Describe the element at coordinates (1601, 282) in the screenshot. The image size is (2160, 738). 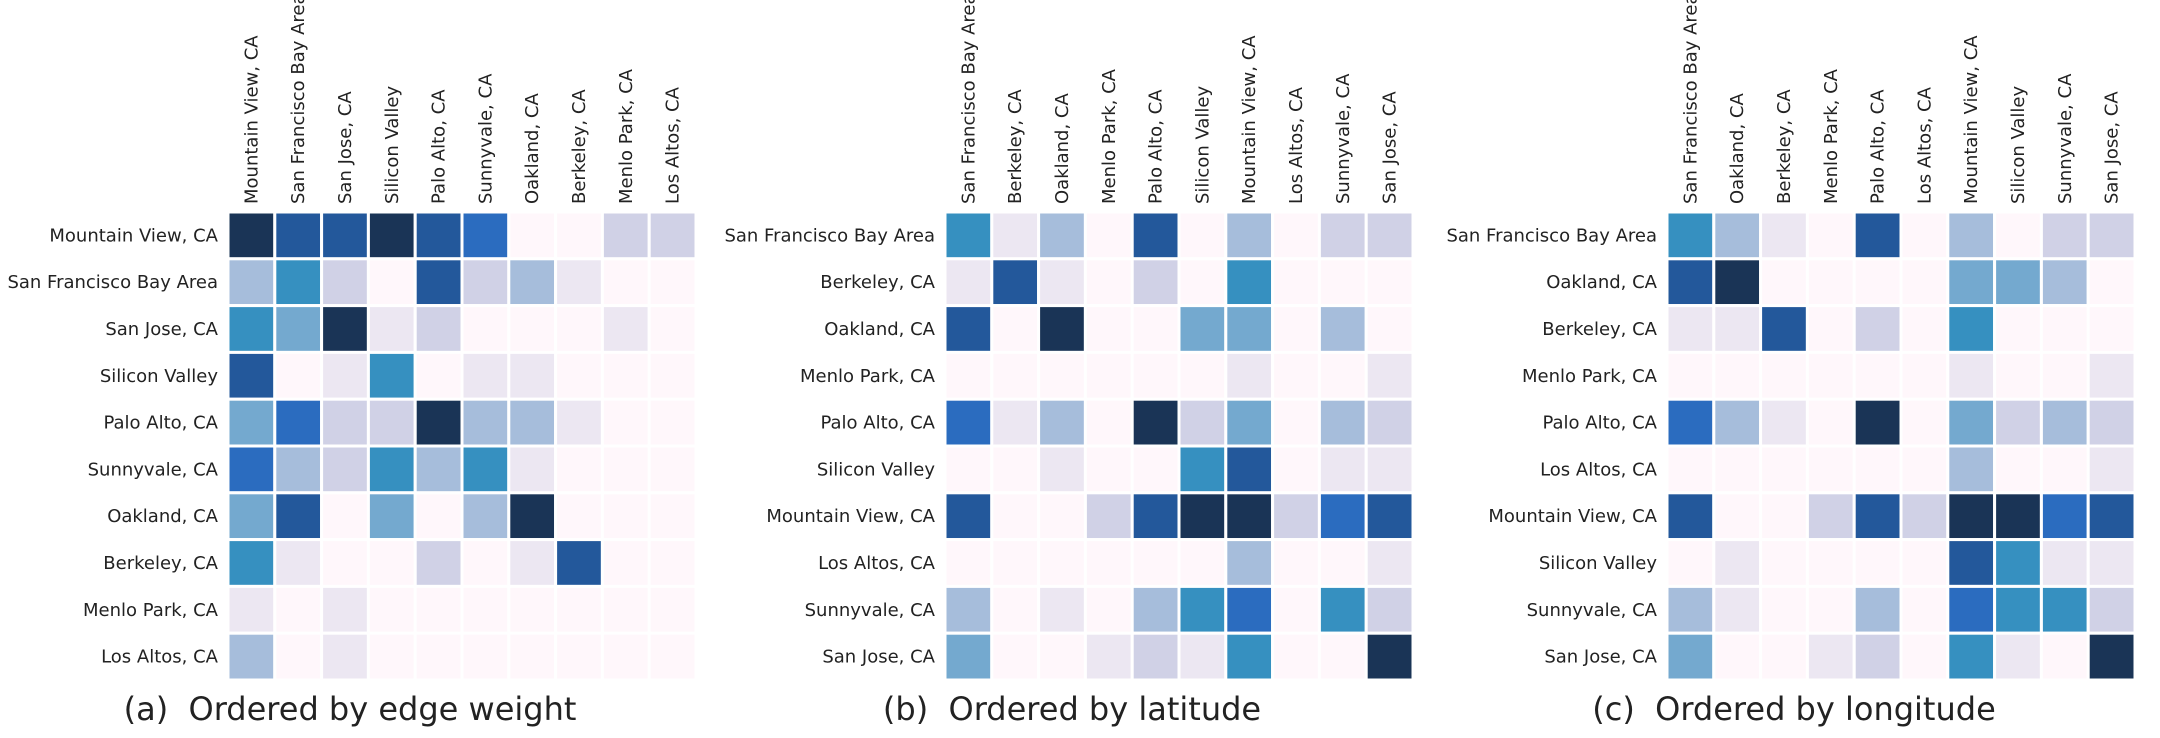
I see `row-label: Oakland, CA` at that location.